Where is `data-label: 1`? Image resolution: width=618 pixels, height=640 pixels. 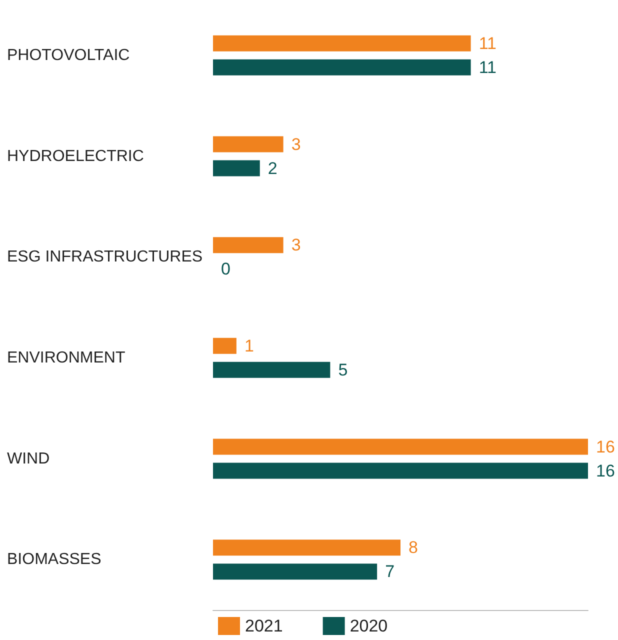
data-label: 1 is located at coordinates (249, 346).